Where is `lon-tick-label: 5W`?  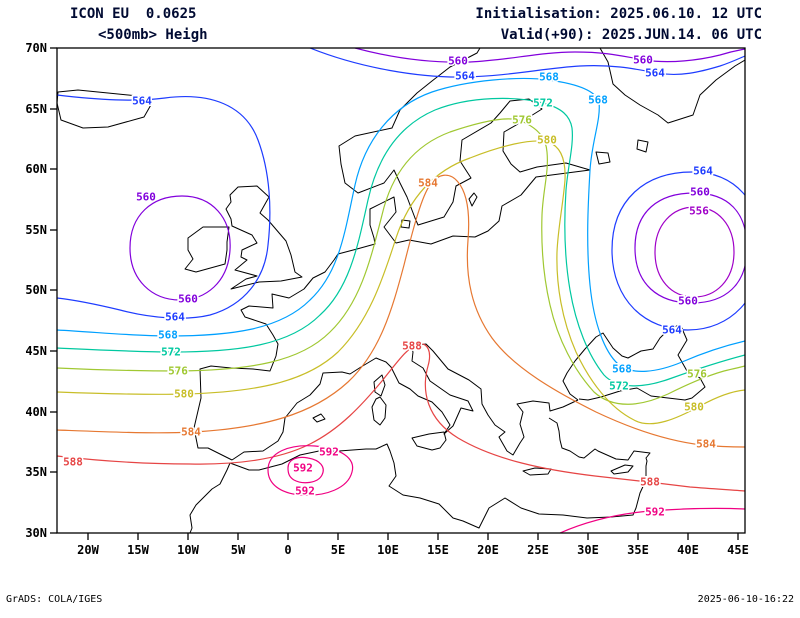 lon-tick-label: 5W is located at coordinates (238, 550).